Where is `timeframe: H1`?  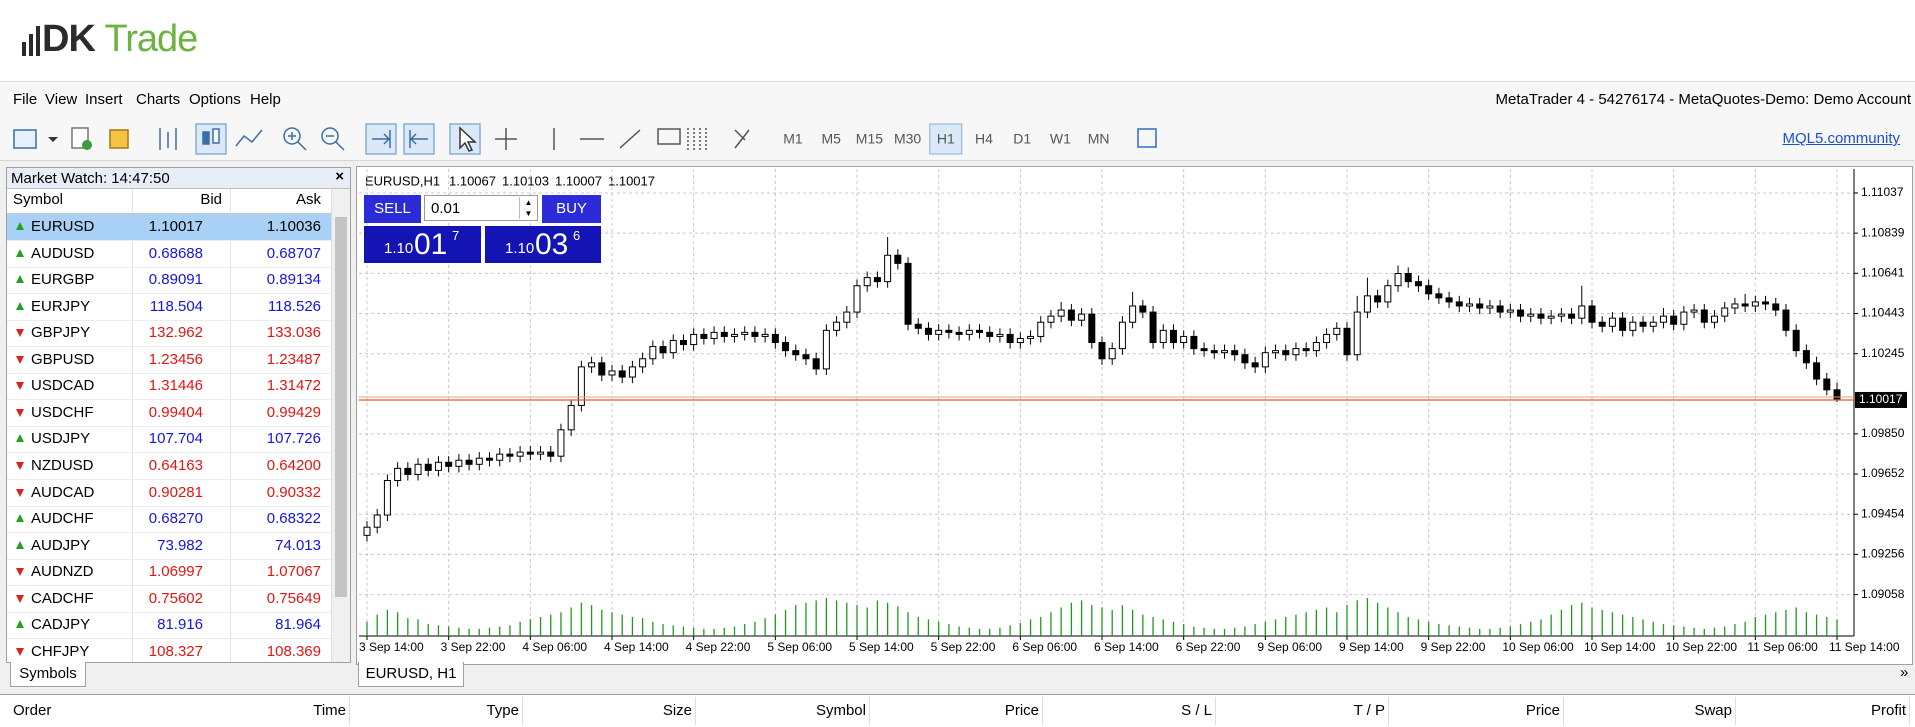
timeframe: H1 is located at coordinates (946, 139).